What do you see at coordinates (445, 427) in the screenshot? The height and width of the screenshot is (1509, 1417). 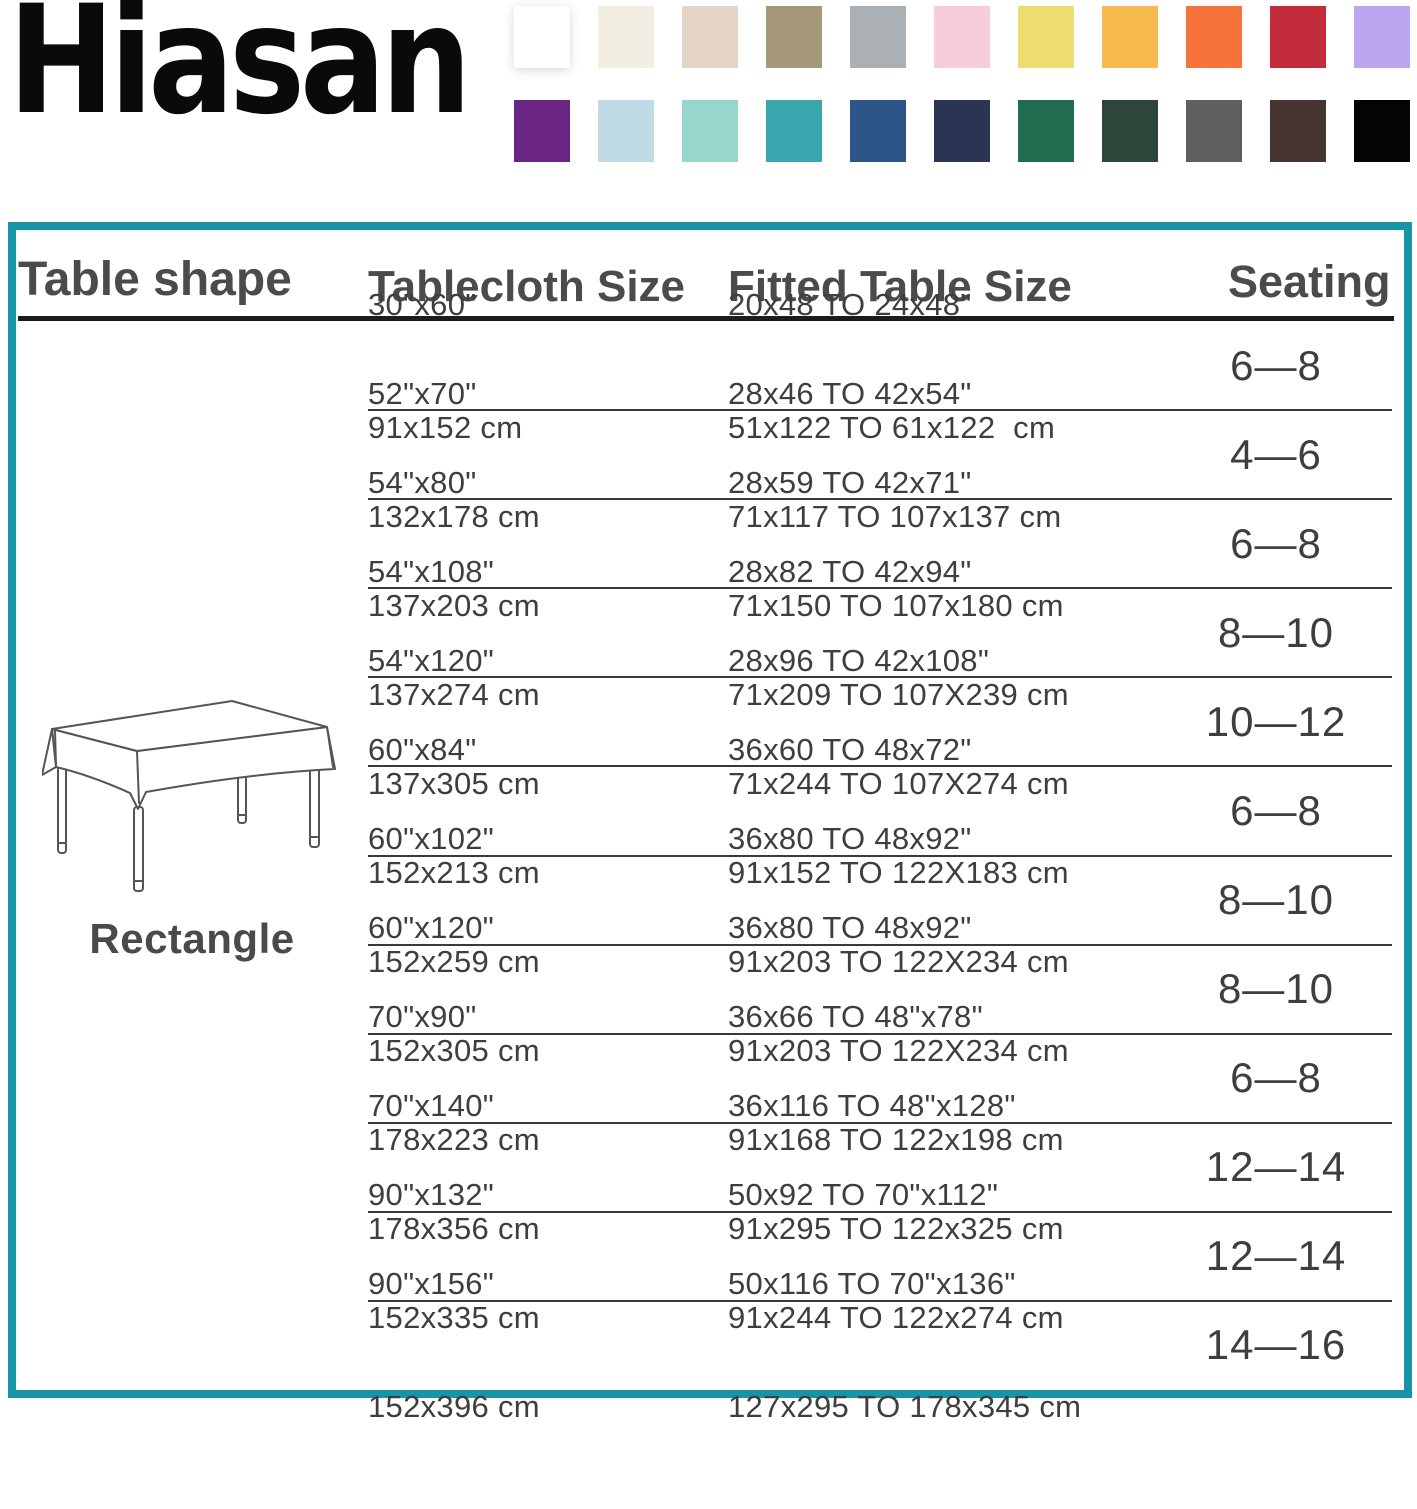 I see `tablecloth-size-cm: 91x152 cm` at bounding box center [445, 427].